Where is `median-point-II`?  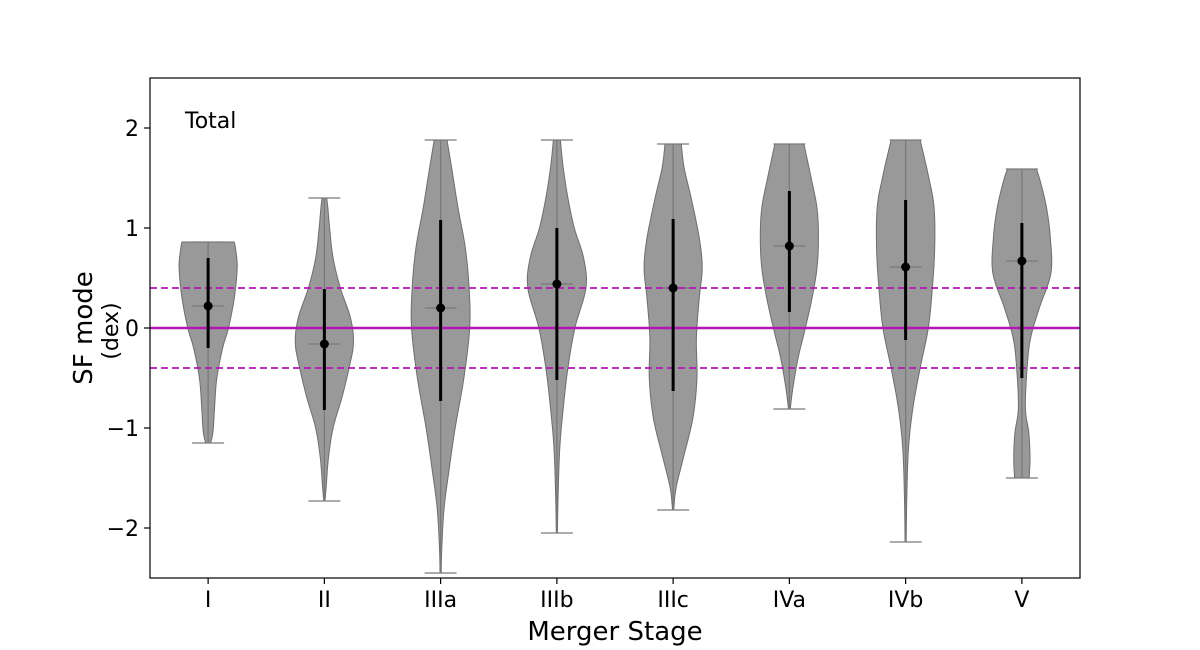
median-point-II is located at coordinates (324, 344).